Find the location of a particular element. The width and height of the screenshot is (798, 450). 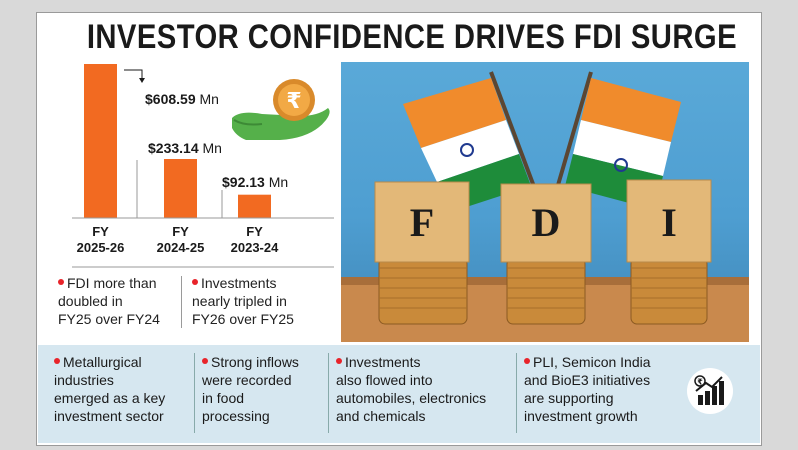

note-line: and BioE3 initiatives is located at coordinates (587, 380).